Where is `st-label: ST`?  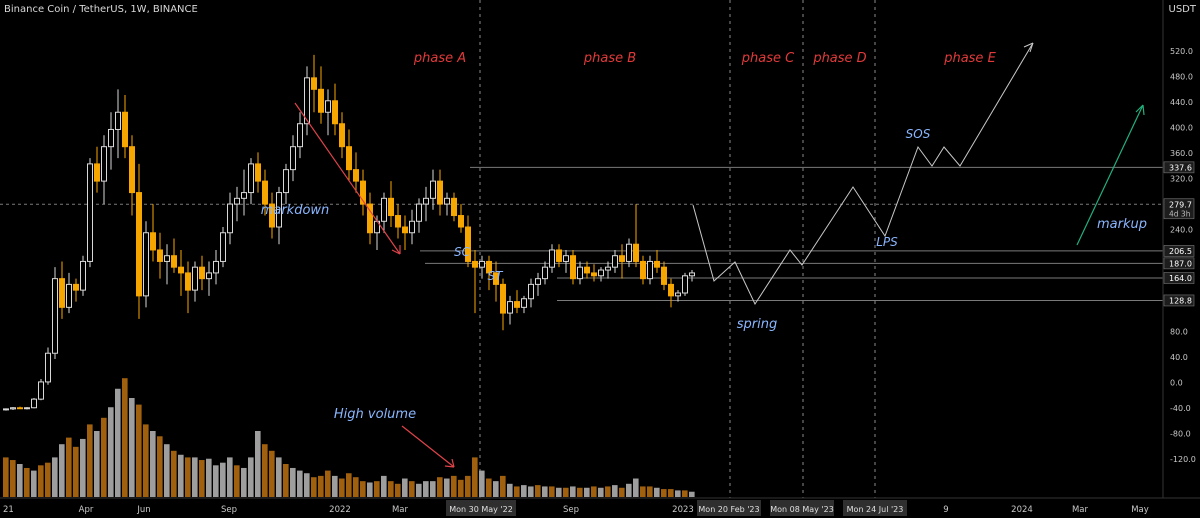 st-label: ST is located at coordinates (496, 276).